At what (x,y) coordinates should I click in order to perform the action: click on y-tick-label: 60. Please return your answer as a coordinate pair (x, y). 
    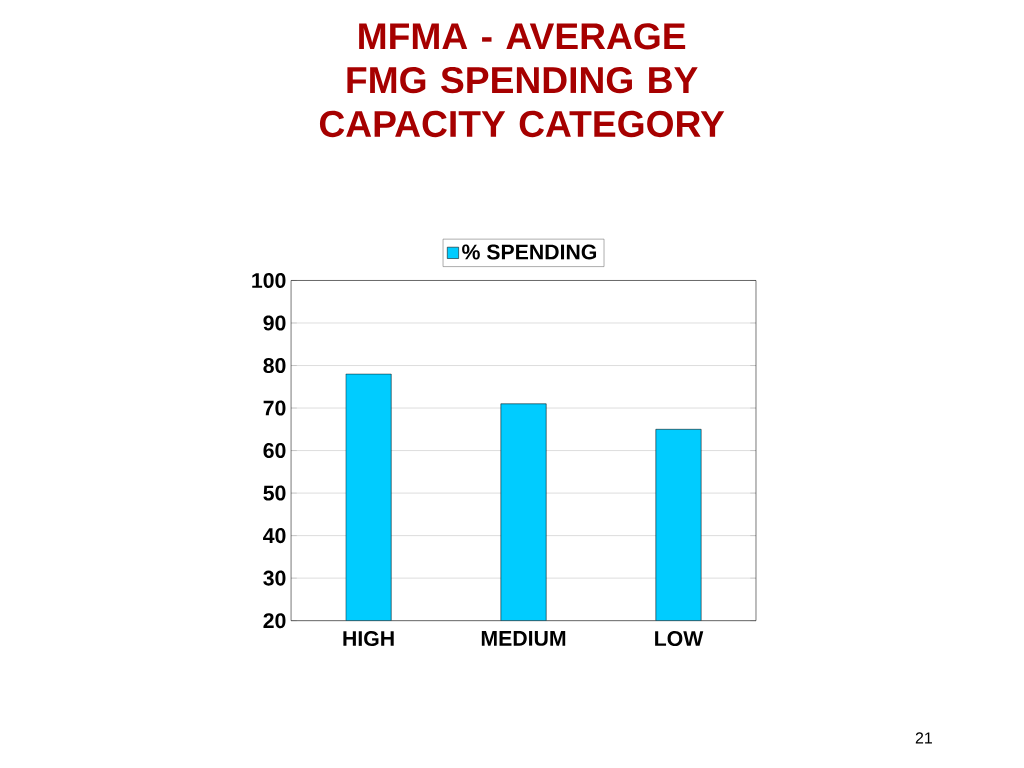
    Looking at the image, I should click on (274, 451).